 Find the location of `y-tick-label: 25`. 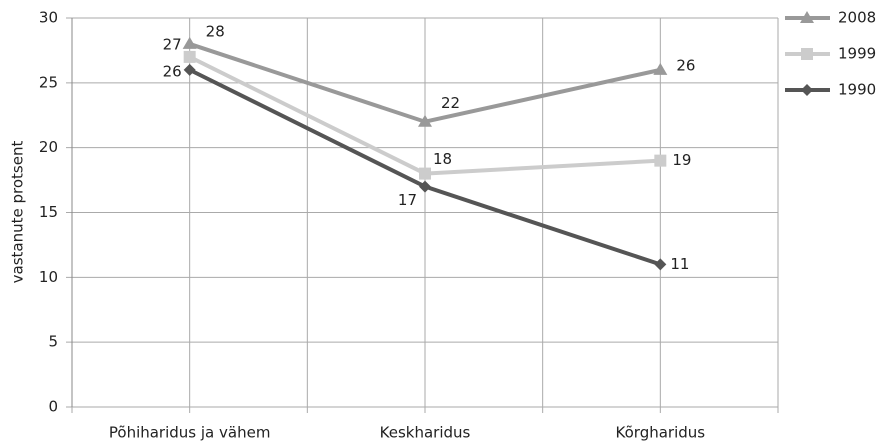

y-tick-label: 25 is located at coordinates (48, 82).